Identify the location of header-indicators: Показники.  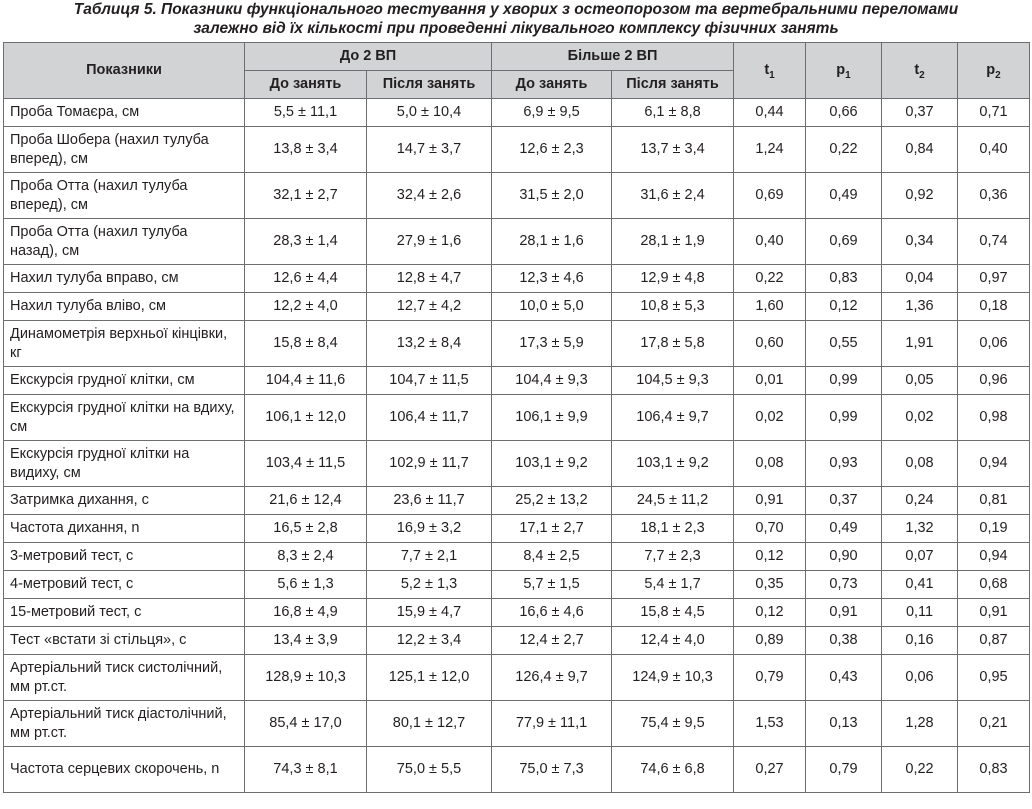
(124, 70).